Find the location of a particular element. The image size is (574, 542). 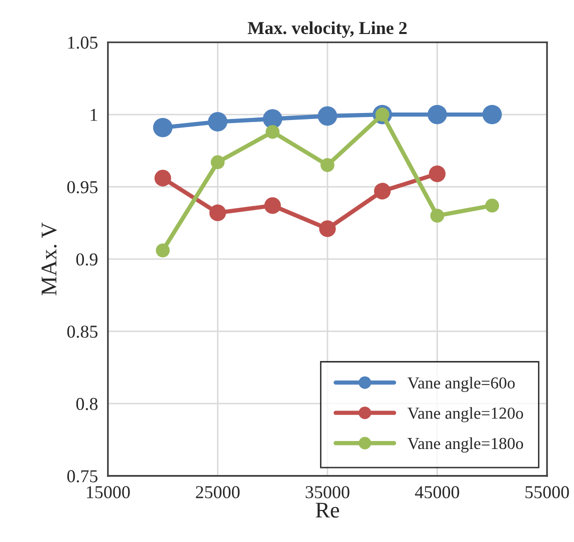

x-tick-label: 35000 is located at coordinates (328, 492).